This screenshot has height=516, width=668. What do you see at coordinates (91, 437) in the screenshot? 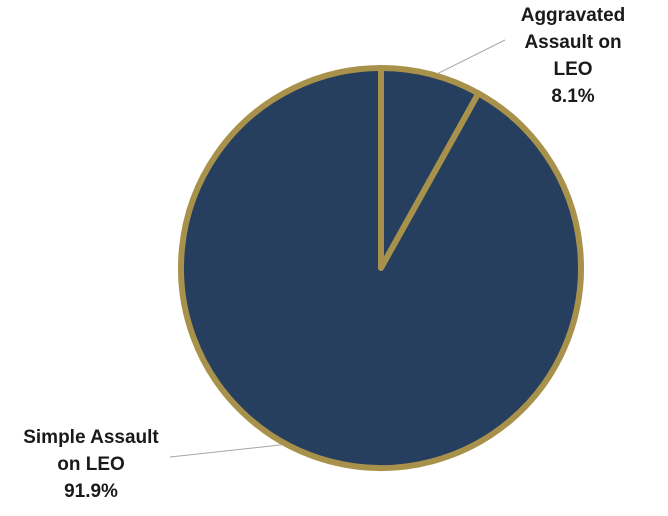
I see `slice-label-simple-line-1: Simple Assault` at bounding box center [91, 437].